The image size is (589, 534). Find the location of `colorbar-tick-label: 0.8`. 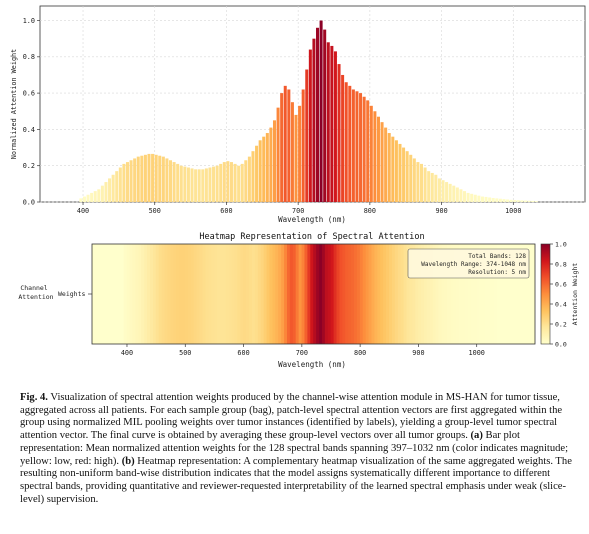

colorbar-tick-label: 0.8 is located at coordinates (561, 264).